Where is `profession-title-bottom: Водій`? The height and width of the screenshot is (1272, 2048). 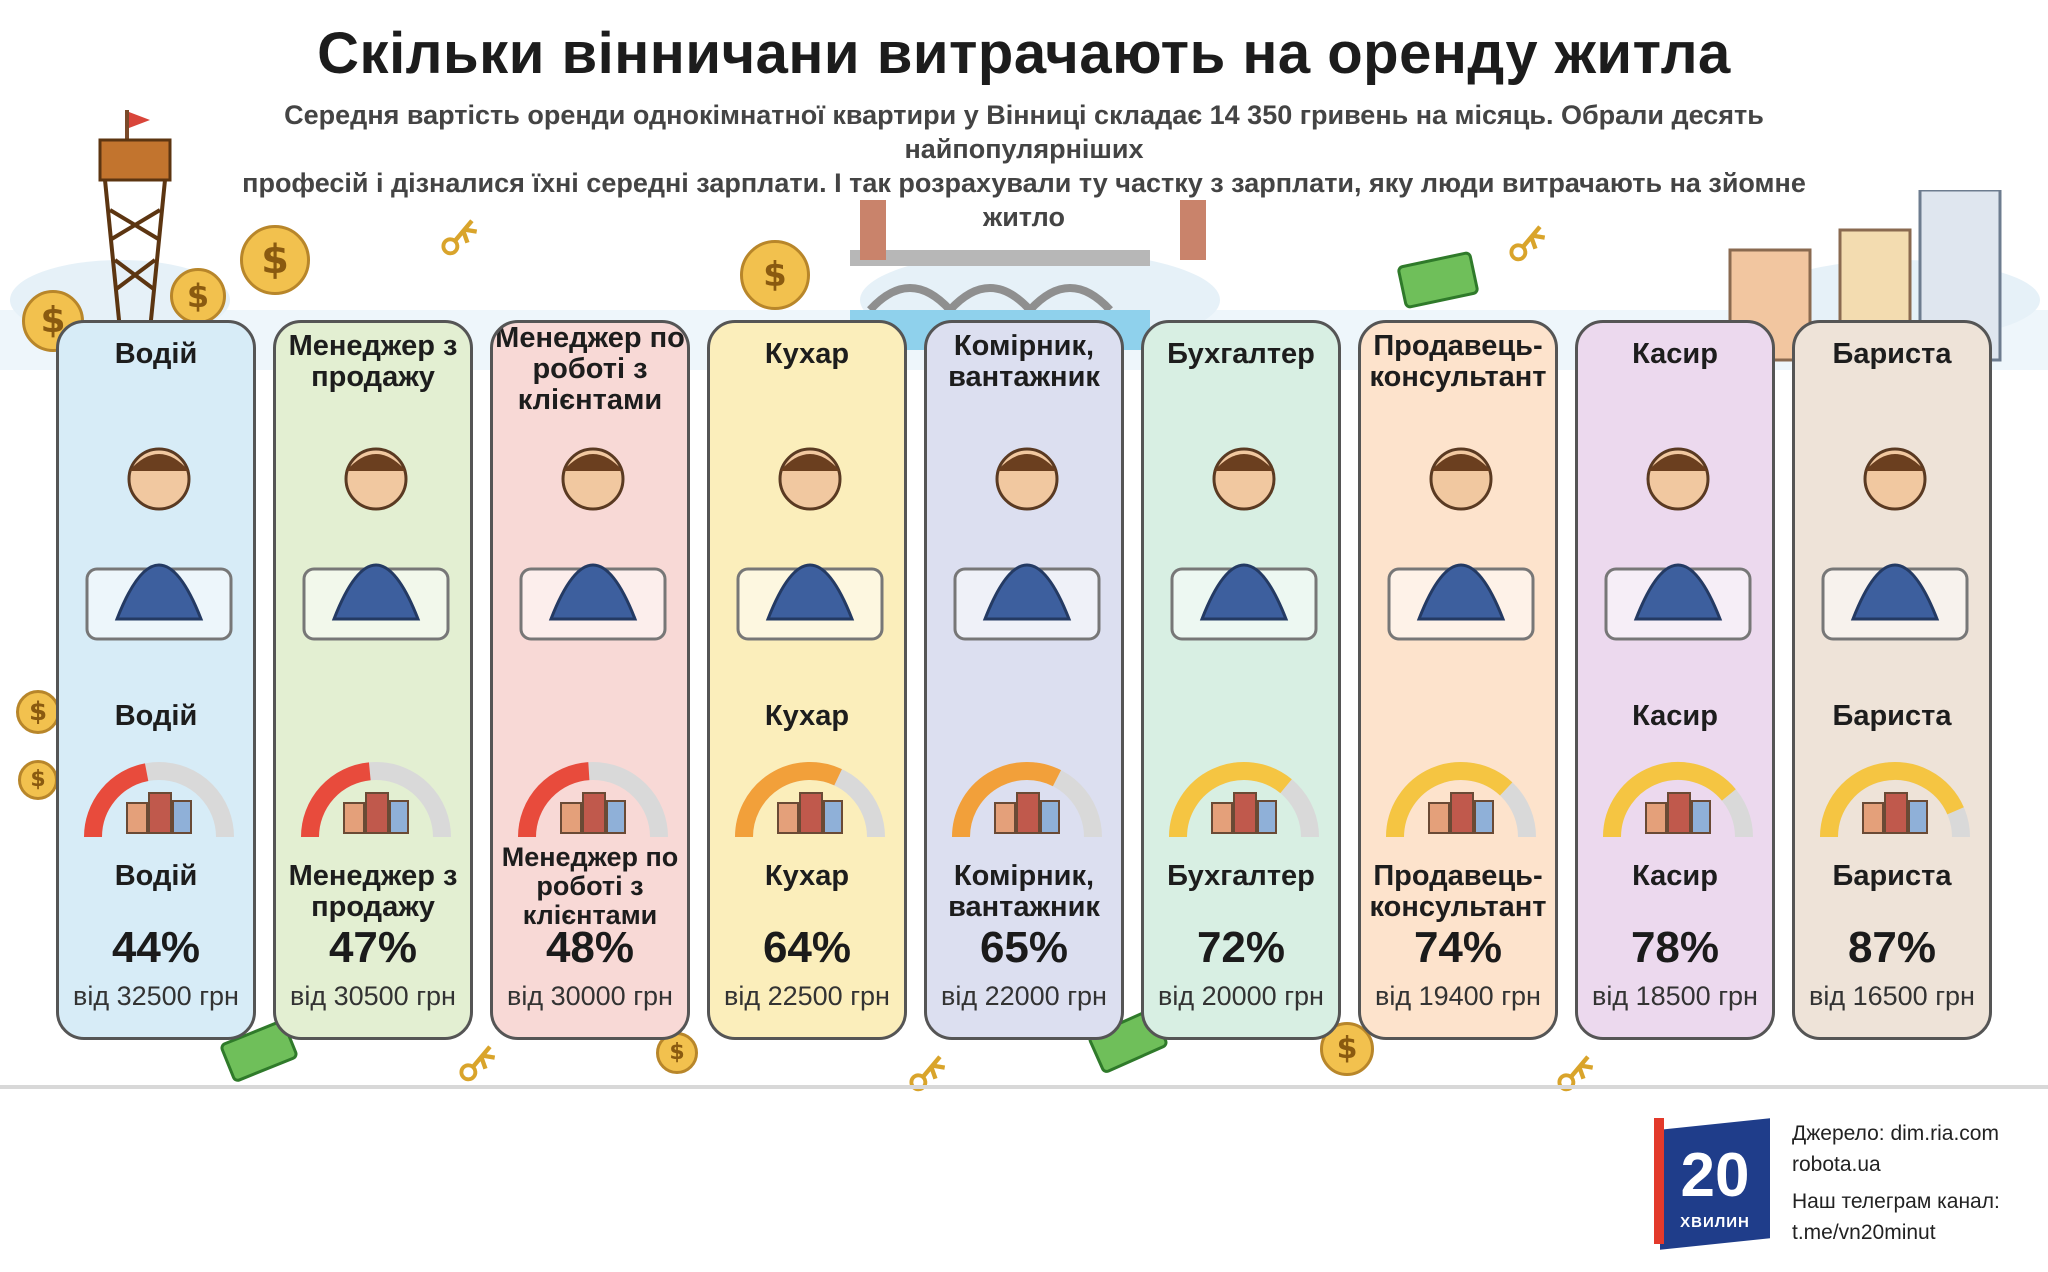 profession-title-bottom: Водій is located at coordinates (156, 876).